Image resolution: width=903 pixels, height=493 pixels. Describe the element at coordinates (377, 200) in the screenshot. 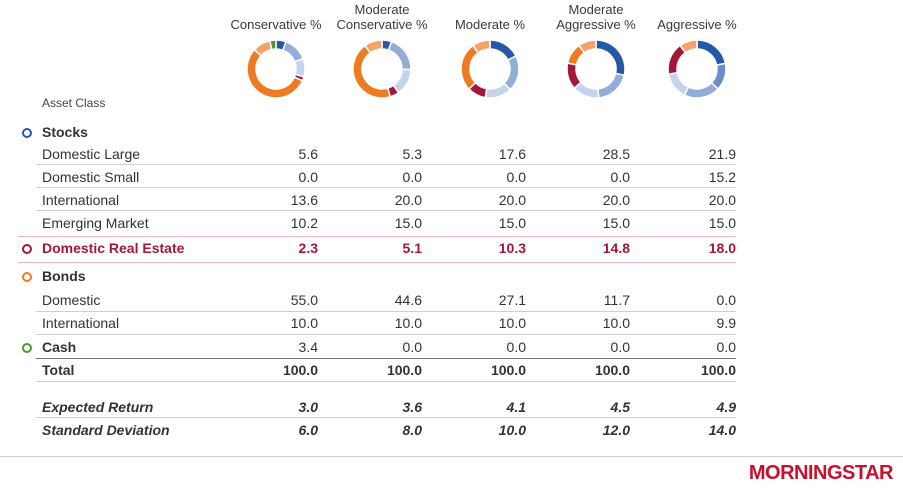

I see `table-row: International 13.6 20.0 20.0 20.0 20.0` at that location.